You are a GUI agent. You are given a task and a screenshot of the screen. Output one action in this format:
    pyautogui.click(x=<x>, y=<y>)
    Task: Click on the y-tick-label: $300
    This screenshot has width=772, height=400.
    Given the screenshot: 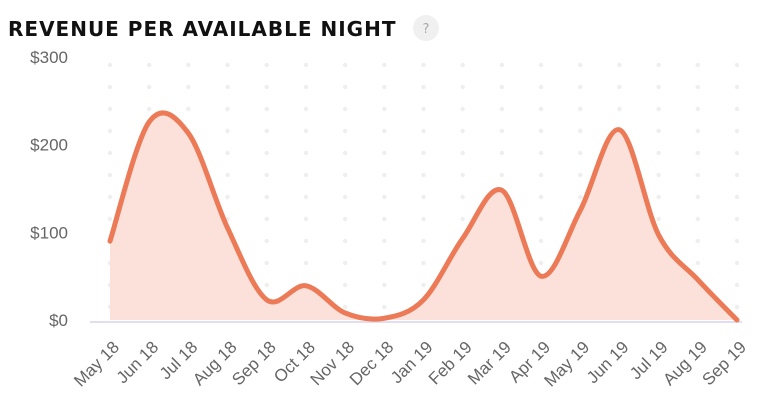 What is the action you would take?
    pyautogui.click(x=49, y=57)
    